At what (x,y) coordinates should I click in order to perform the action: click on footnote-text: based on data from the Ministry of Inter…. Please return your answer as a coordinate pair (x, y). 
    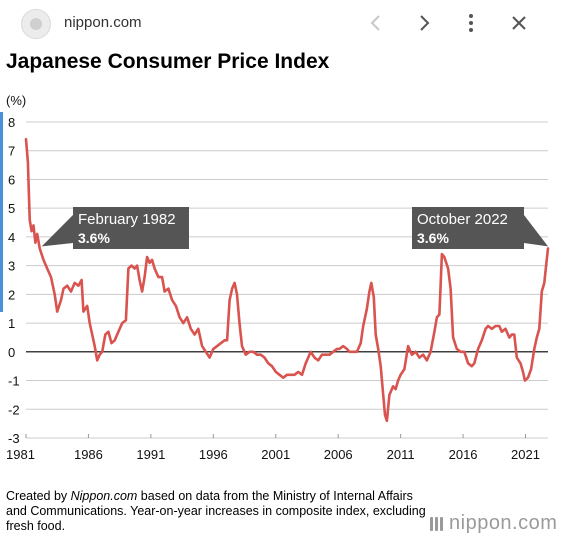
    Looking at the image, I should click on (216, 511).